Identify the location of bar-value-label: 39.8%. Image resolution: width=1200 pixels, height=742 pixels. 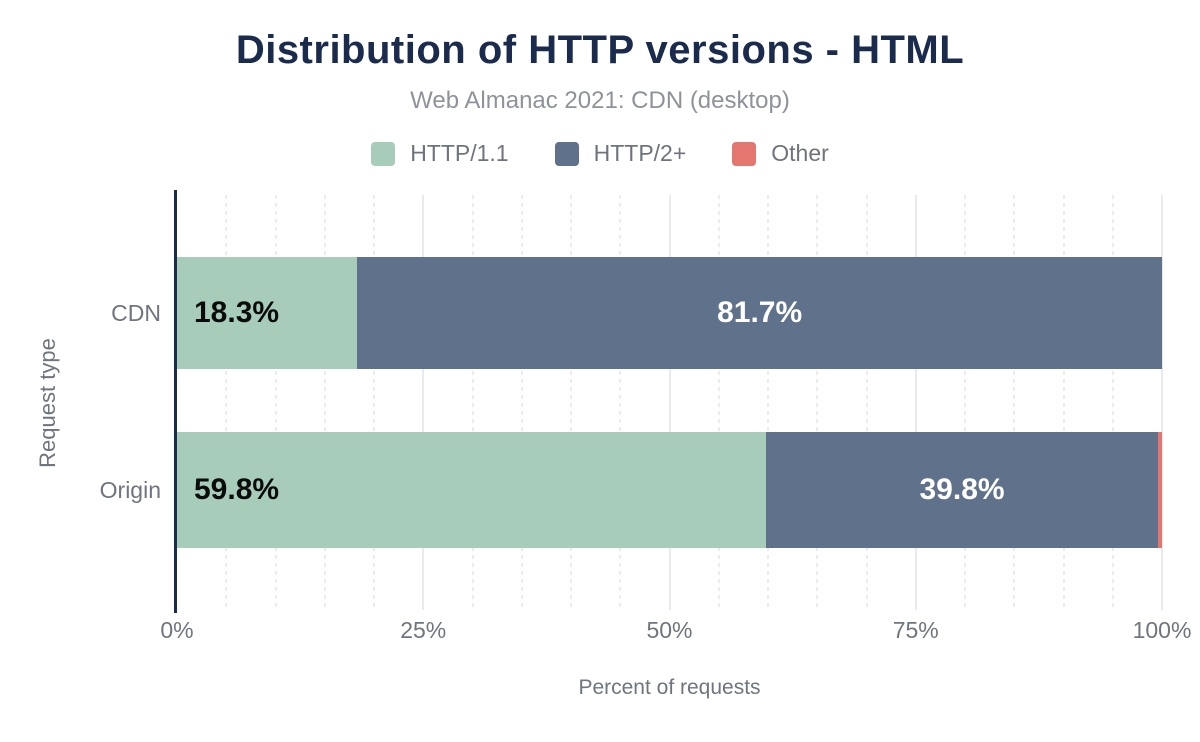
(962, 489).